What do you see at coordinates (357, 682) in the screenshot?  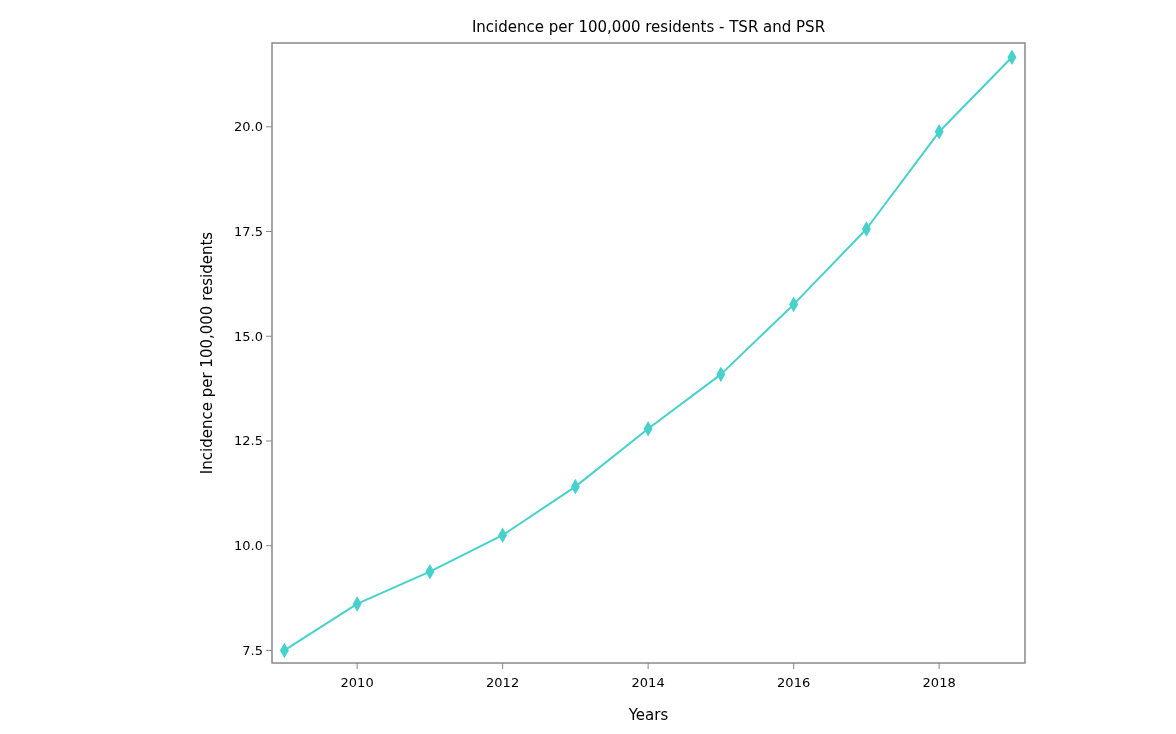 I see `x-tick-label: 2010` at bounding box center [357, 682].